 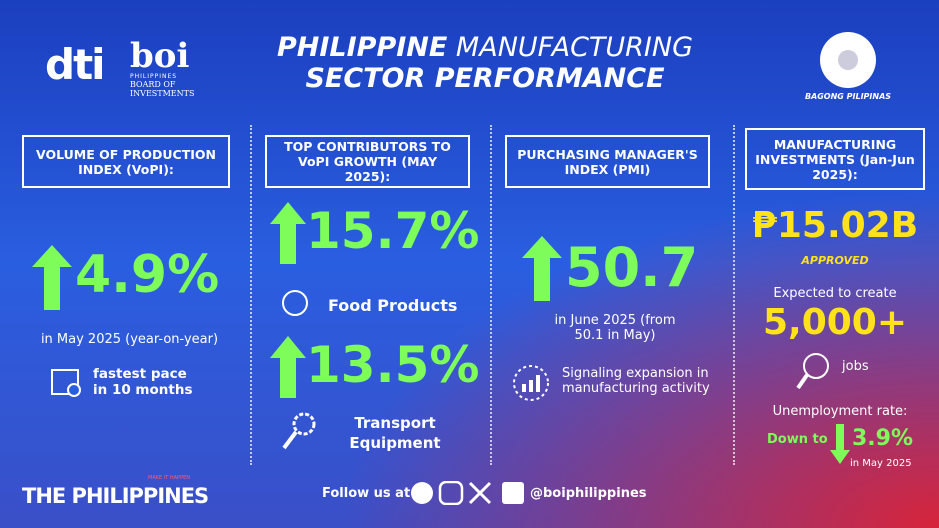 I want to click on boi-text: INVESTMENTS, so click(x=162, y=93).